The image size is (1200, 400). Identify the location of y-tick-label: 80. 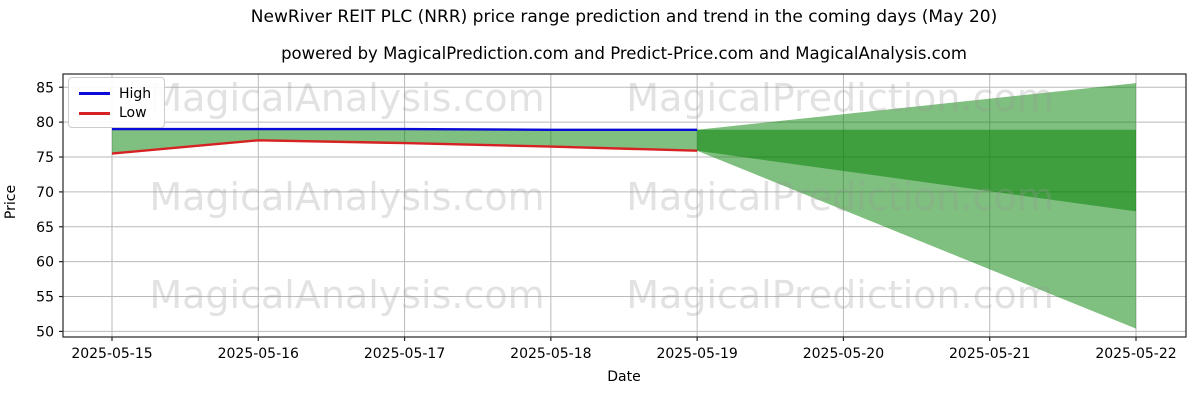
(45, 123).